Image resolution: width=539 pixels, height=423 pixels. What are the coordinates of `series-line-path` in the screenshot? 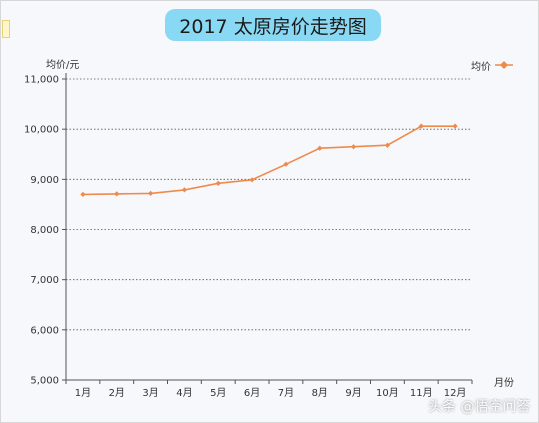 It's located at (269, 160).